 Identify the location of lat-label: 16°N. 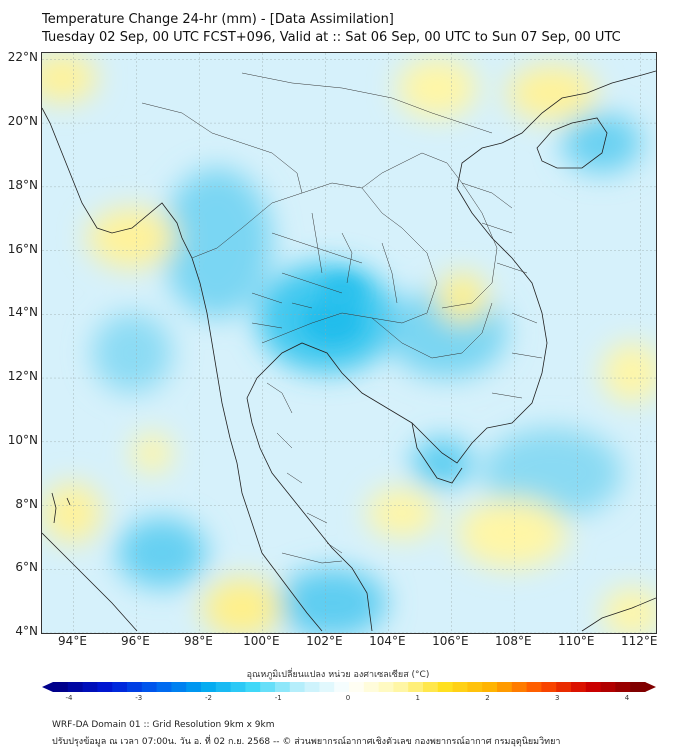
(22, 248).